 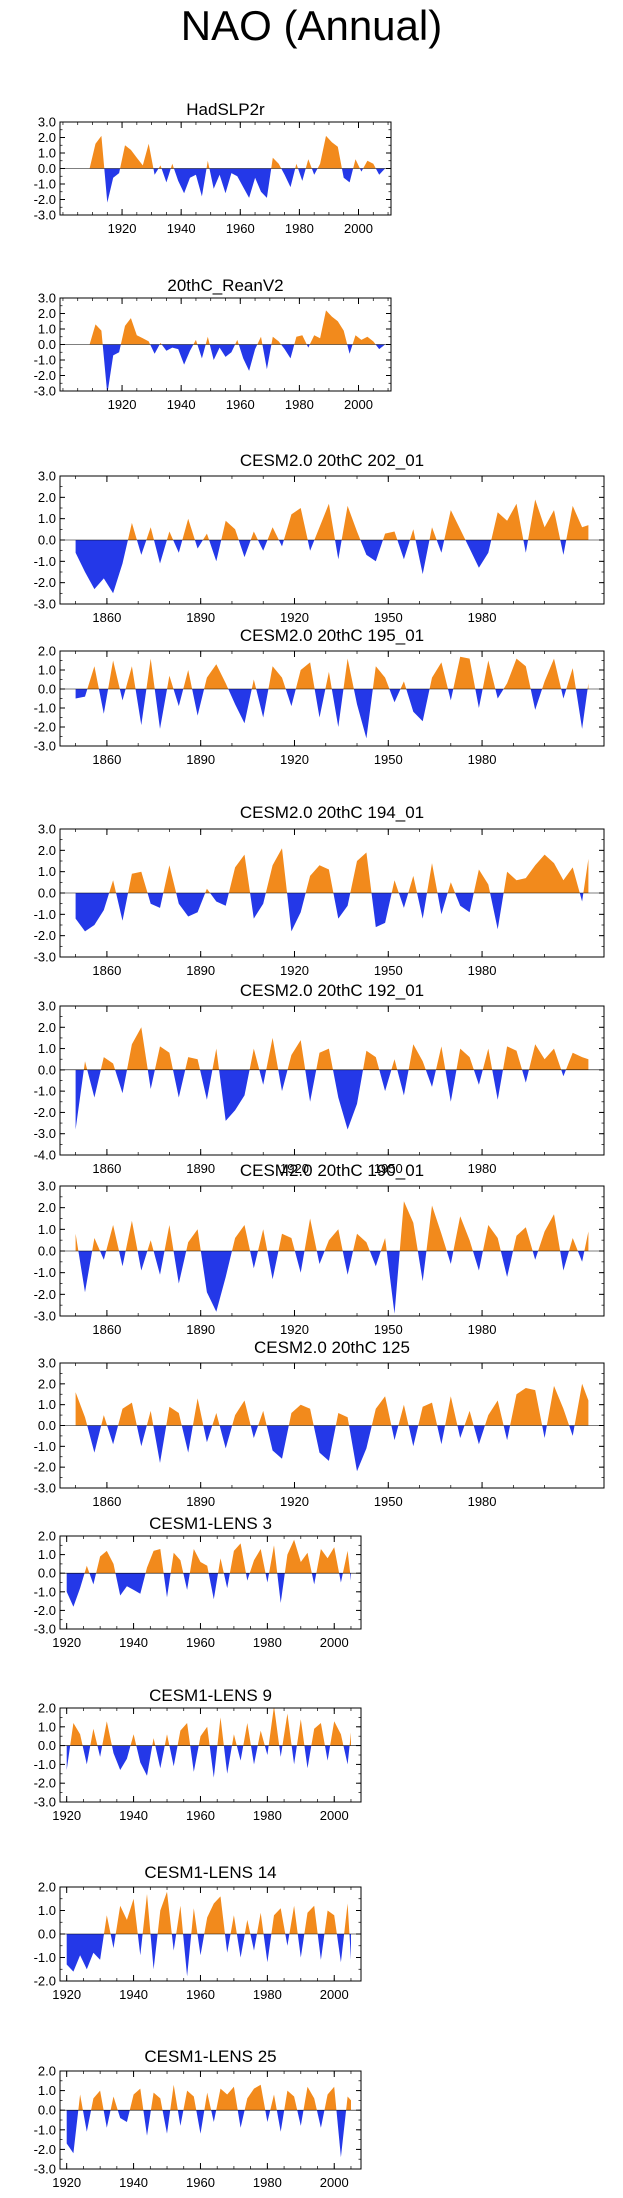 I want to click on figure-title: NAO (Annual), so click(x=311, y=25).